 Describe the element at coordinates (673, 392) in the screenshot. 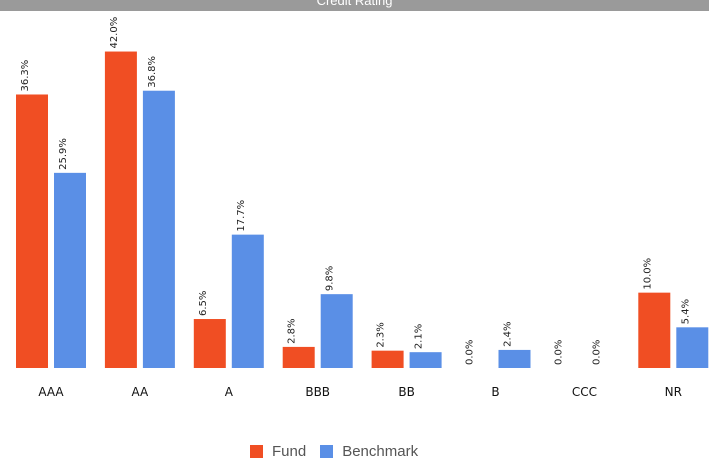

I see `category-label-nr: NR` at that location.